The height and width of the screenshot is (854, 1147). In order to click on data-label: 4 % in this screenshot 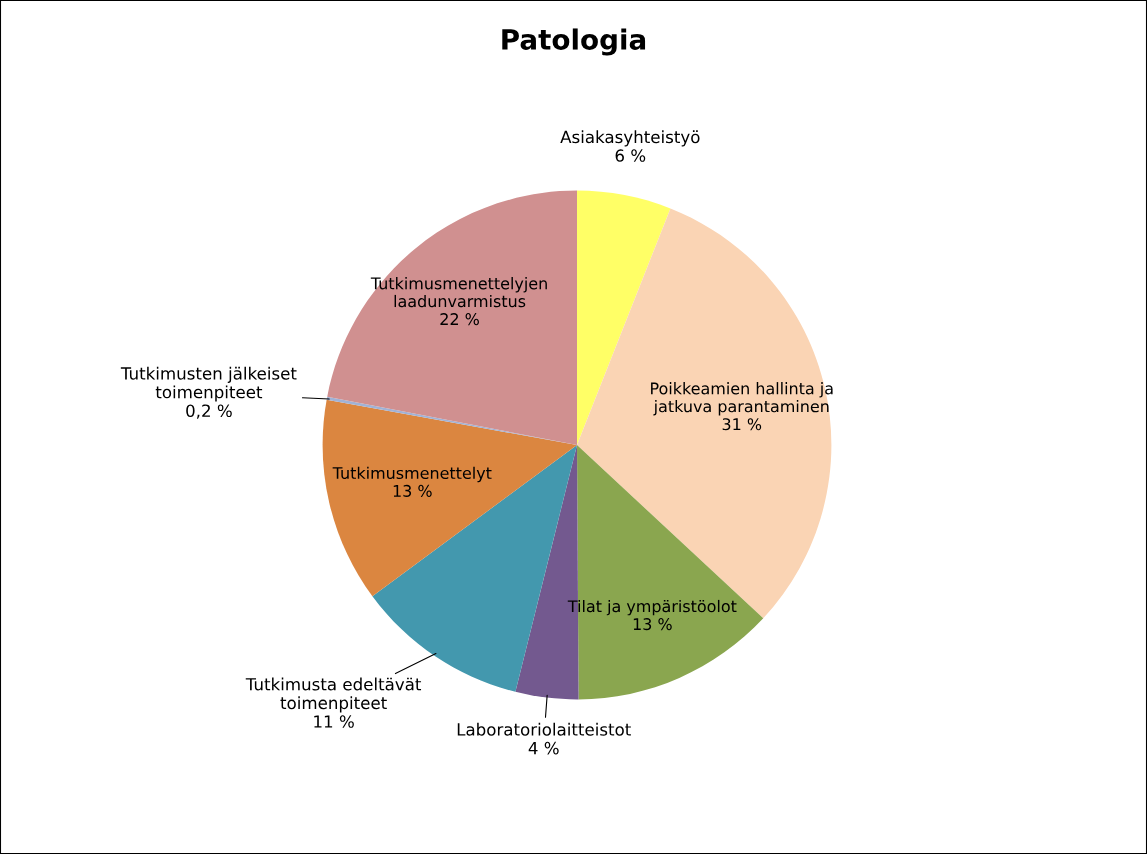, I will do `click(543, 748)`.